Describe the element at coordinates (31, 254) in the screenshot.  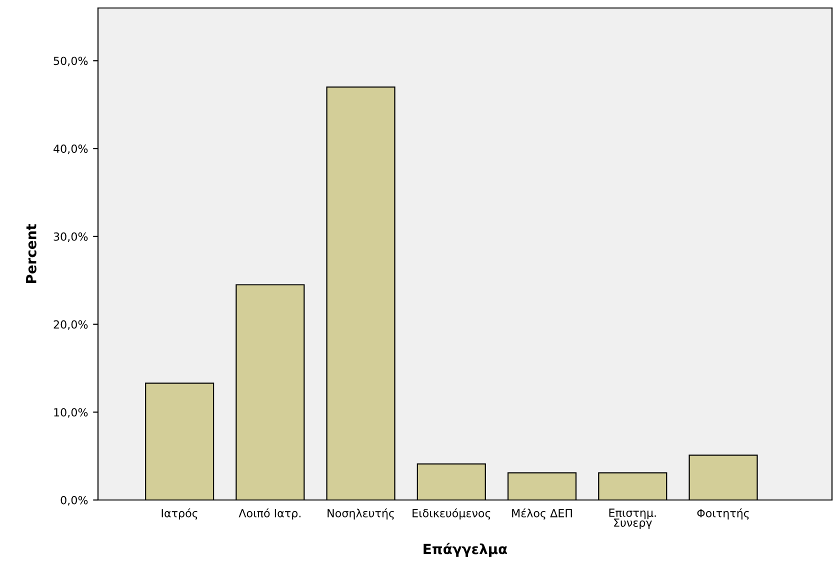
I see `y-axis-title: Percent` at that location.